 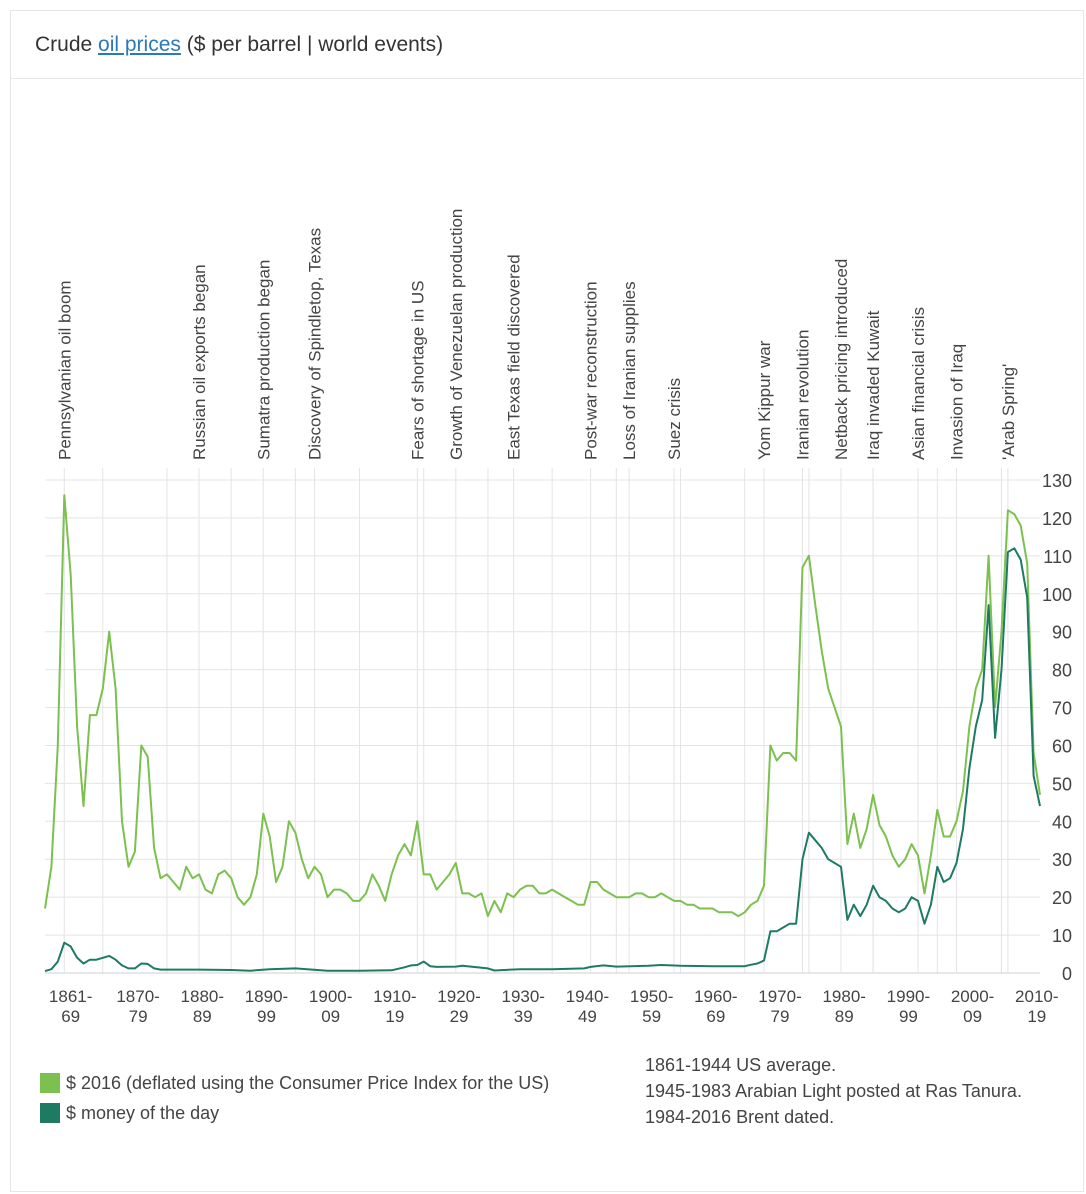 What do you see at coordinates (1062, 746) in the screenshot?
I see `y-tick-label: 60` at bounding box center [1062, 746].